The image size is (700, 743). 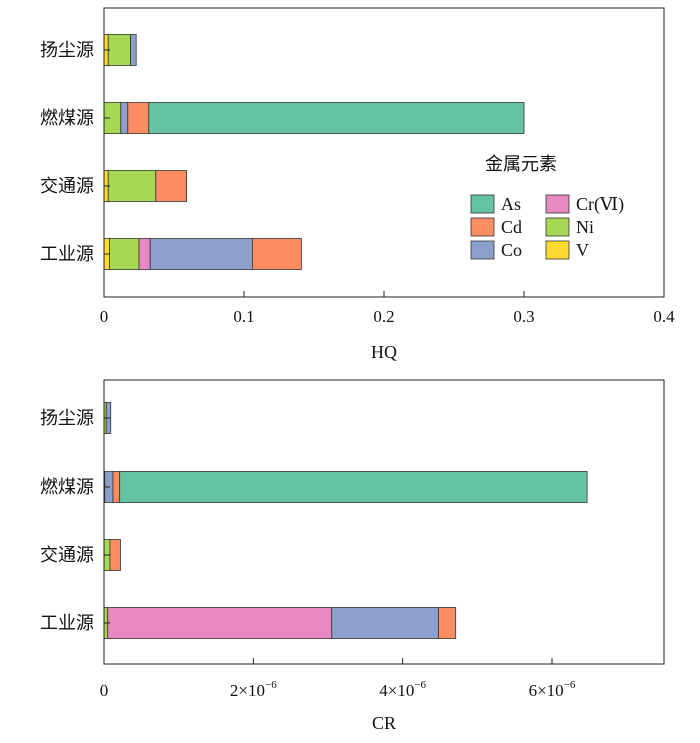 What do you see at coordinates (511, 204) in the screenshot?
I see `legend-label-as: As` at bounding box center [511, 204].